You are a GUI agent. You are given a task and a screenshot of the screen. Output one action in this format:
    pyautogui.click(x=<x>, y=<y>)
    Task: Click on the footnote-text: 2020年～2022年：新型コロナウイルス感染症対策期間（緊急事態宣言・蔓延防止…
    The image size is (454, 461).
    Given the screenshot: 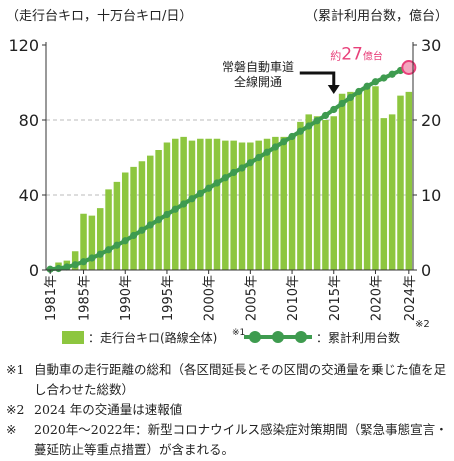 What is the action you would take?
    pyautogui.click(x=241, y=439)
    